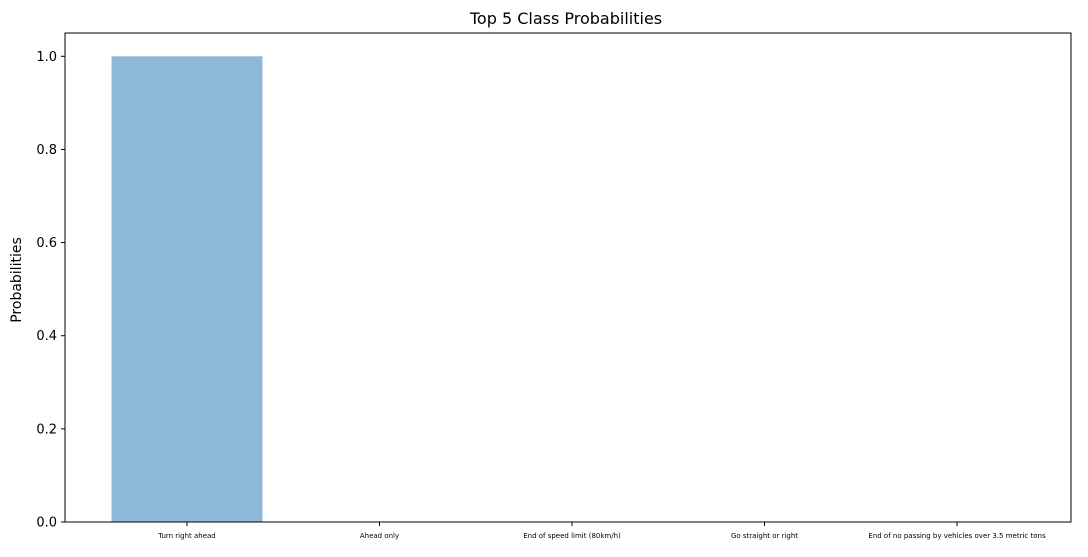 This screenshot has width=1088, height=557. What do you see at coordinates (46, 57) in the screenshot?
I see `y-tick-label-5: 1.0` at bounding box center [46, 57].